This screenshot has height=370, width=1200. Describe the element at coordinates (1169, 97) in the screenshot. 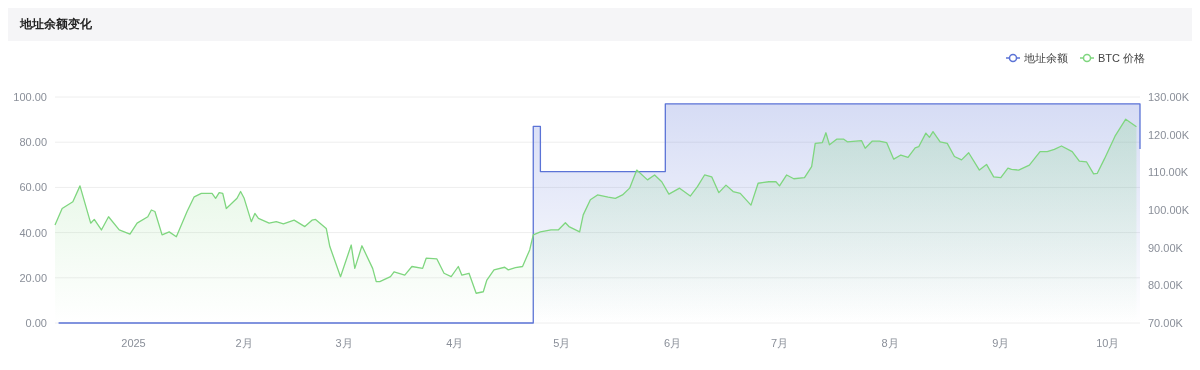

I see `y2-tick-label: 130.00K` at that location.